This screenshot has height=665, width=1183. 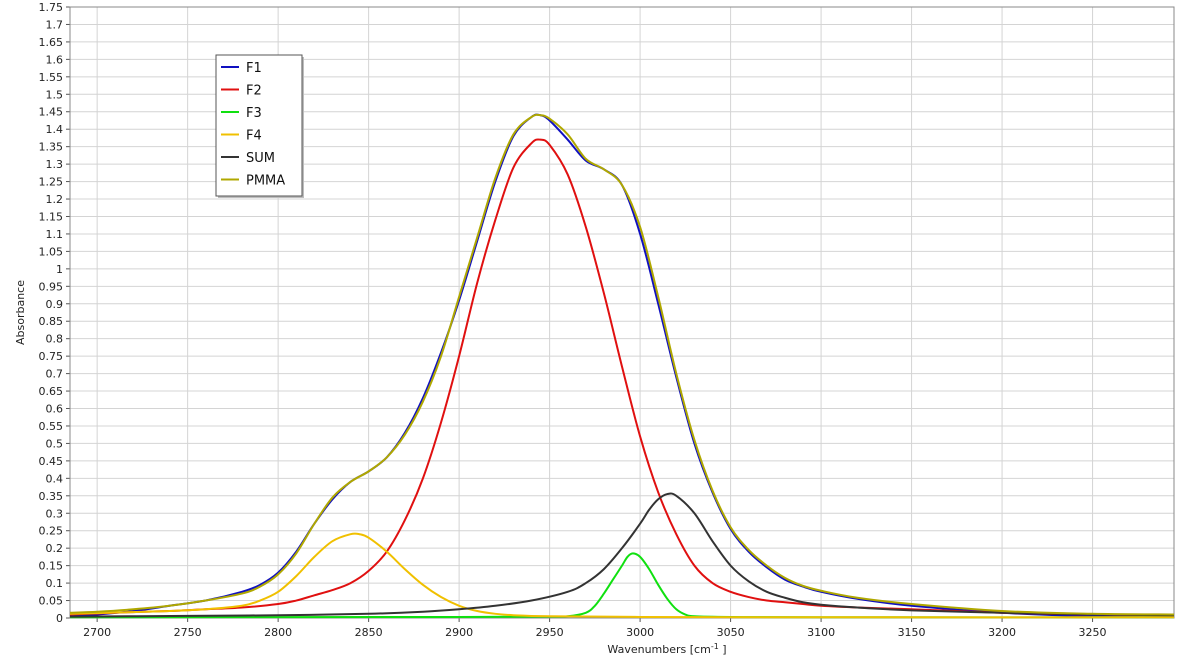 I want to click on y-tick-label: 0.4, so click(x=55, y=478).